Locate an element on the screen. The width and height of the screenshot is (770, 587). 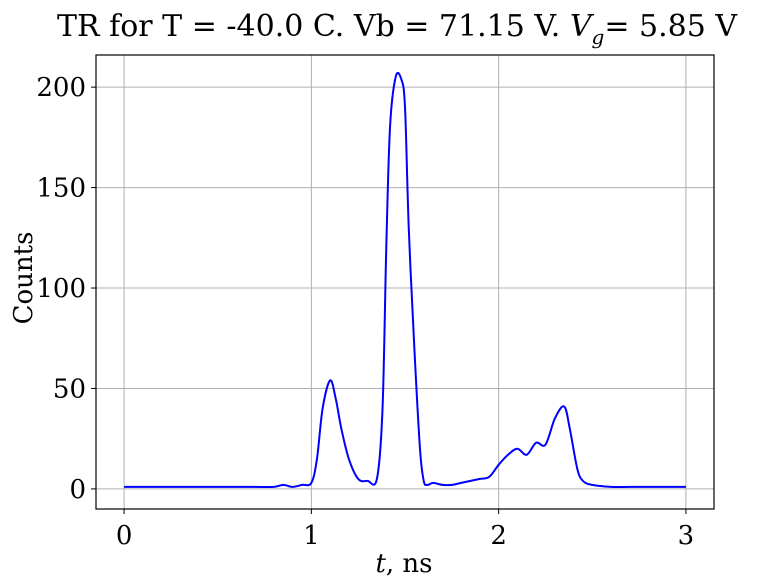
y-axis-label: Counts is located at coordinates (24, 278).